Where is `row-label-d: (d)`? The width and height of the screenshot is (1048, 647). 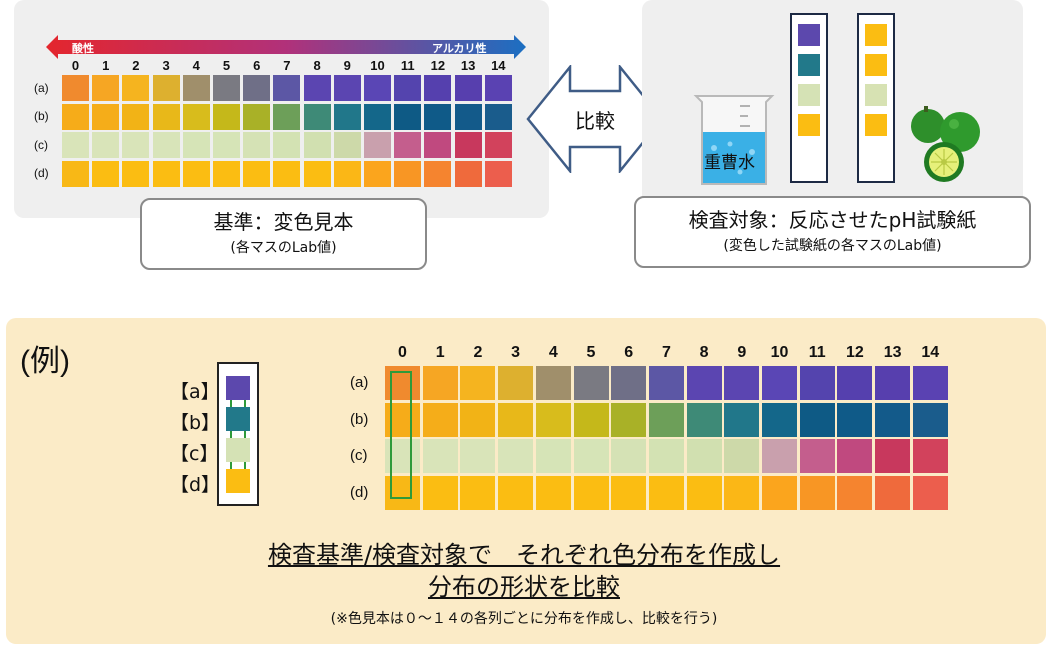 row-label-d: (d) is located at coordinates (41, 173).